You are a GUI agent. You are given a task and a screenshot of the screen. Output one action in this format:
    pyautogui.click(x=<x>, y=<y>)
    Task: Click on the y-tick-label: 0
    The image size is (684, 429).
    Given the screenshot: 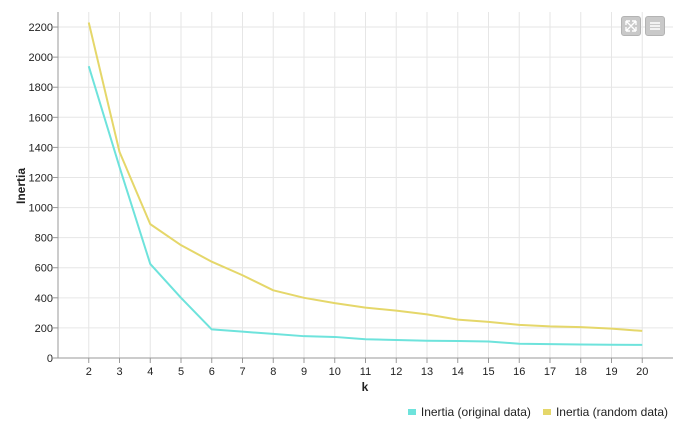 What is the action you would take?
    pyautogui.click(x=50, y=359)
    